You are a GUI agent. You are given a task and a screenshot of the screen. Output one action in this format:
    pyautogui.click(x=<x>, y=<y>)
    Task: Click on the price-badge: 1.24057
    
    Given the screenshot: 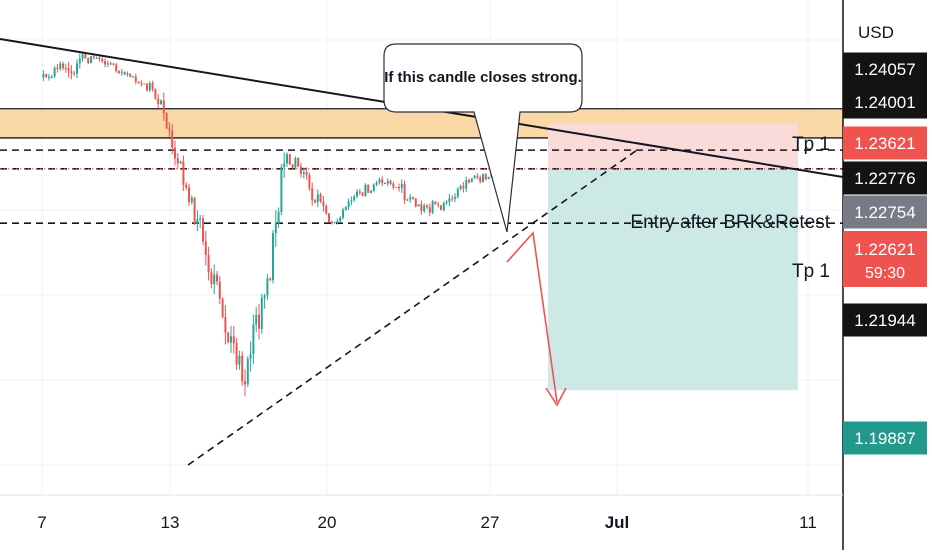 What is the action you would take?
    pyautogui.click(x=885, y=69)
    